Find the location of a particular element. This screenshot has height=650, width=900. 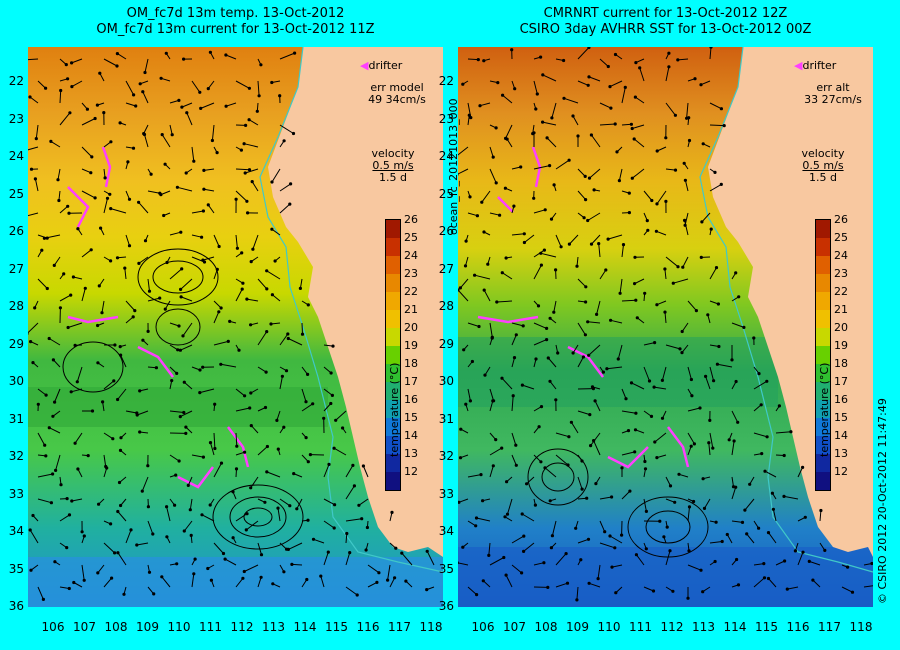

lon-tick-109: 109 is located at coordinates (147, 627).